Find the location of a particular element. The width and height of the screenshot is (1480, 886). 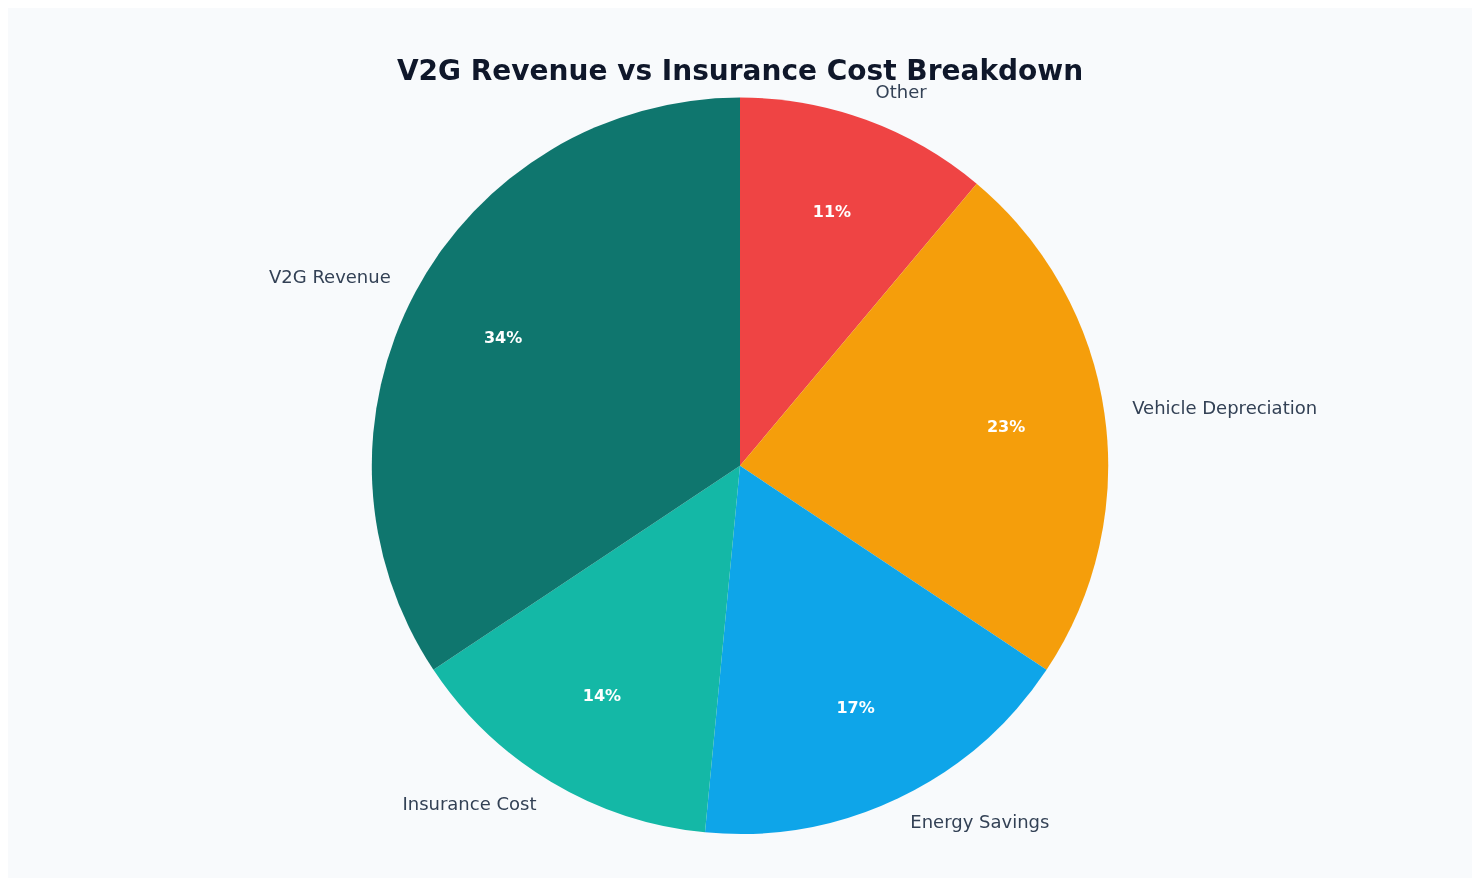

slice-label: Insurance Cost is located at coordinates (469, 804).